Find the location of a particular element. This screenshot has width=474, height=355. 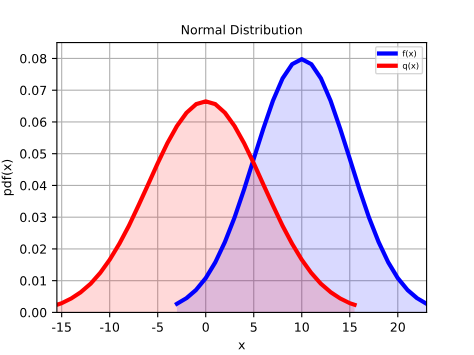

x-tick-label: -10 is located at coordinates (110, 327).